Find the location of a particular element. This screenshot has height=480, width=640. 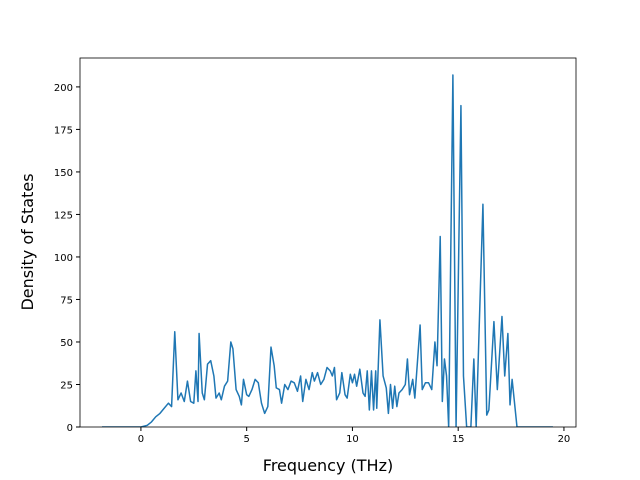

y-tick-label: 125 is located at coordinates (63, 215).